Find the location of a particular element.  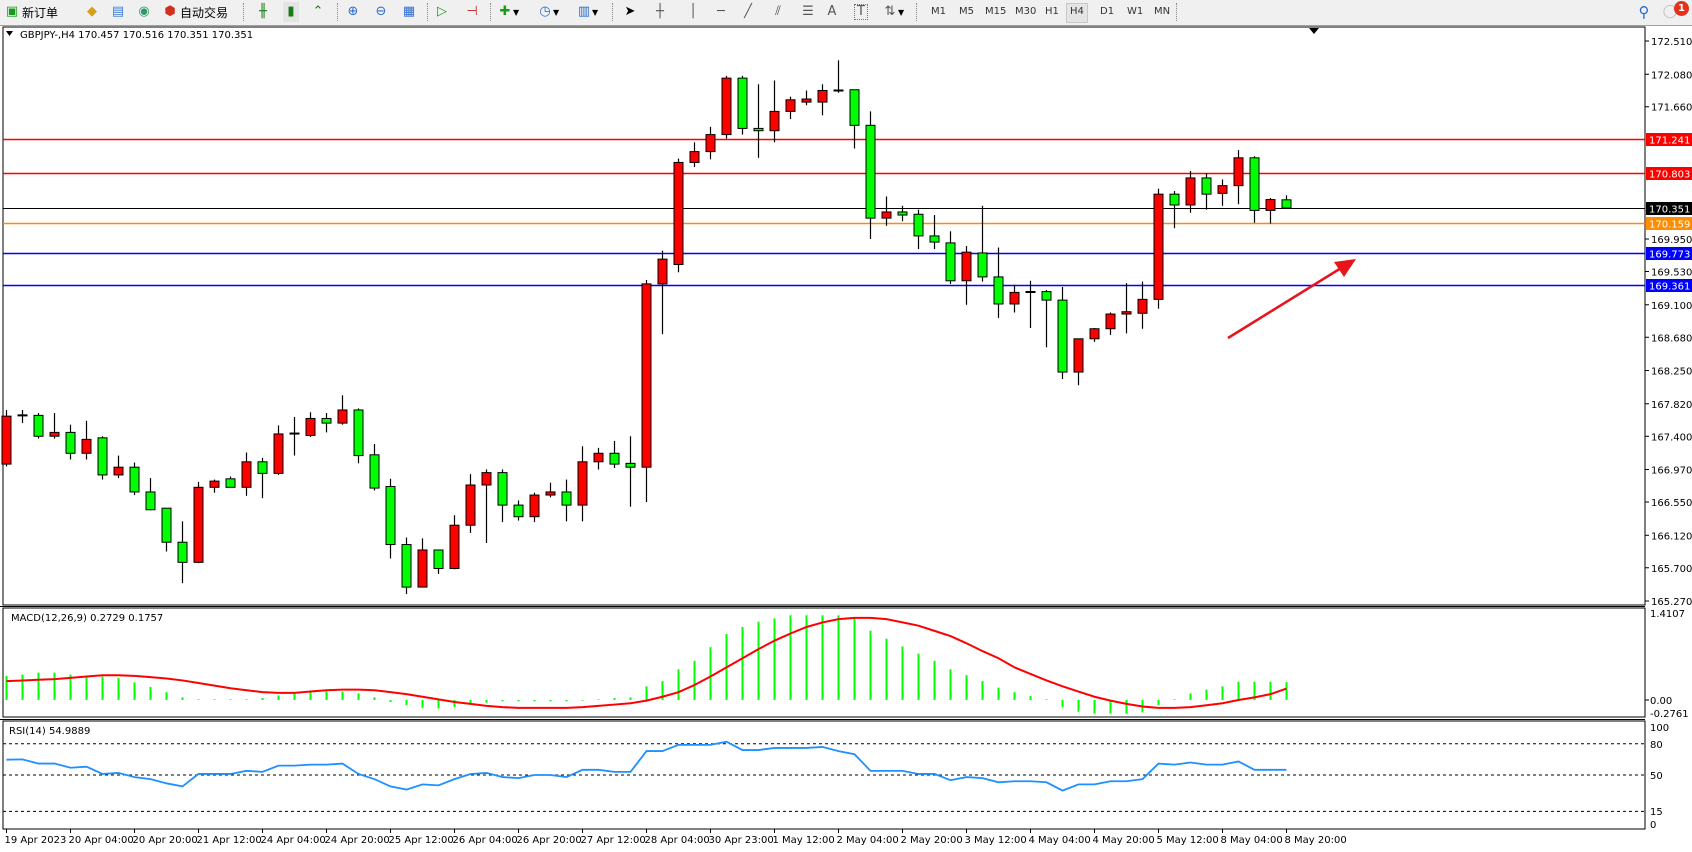

timeframe-m5: M5 is located at coordinates (966, 11).